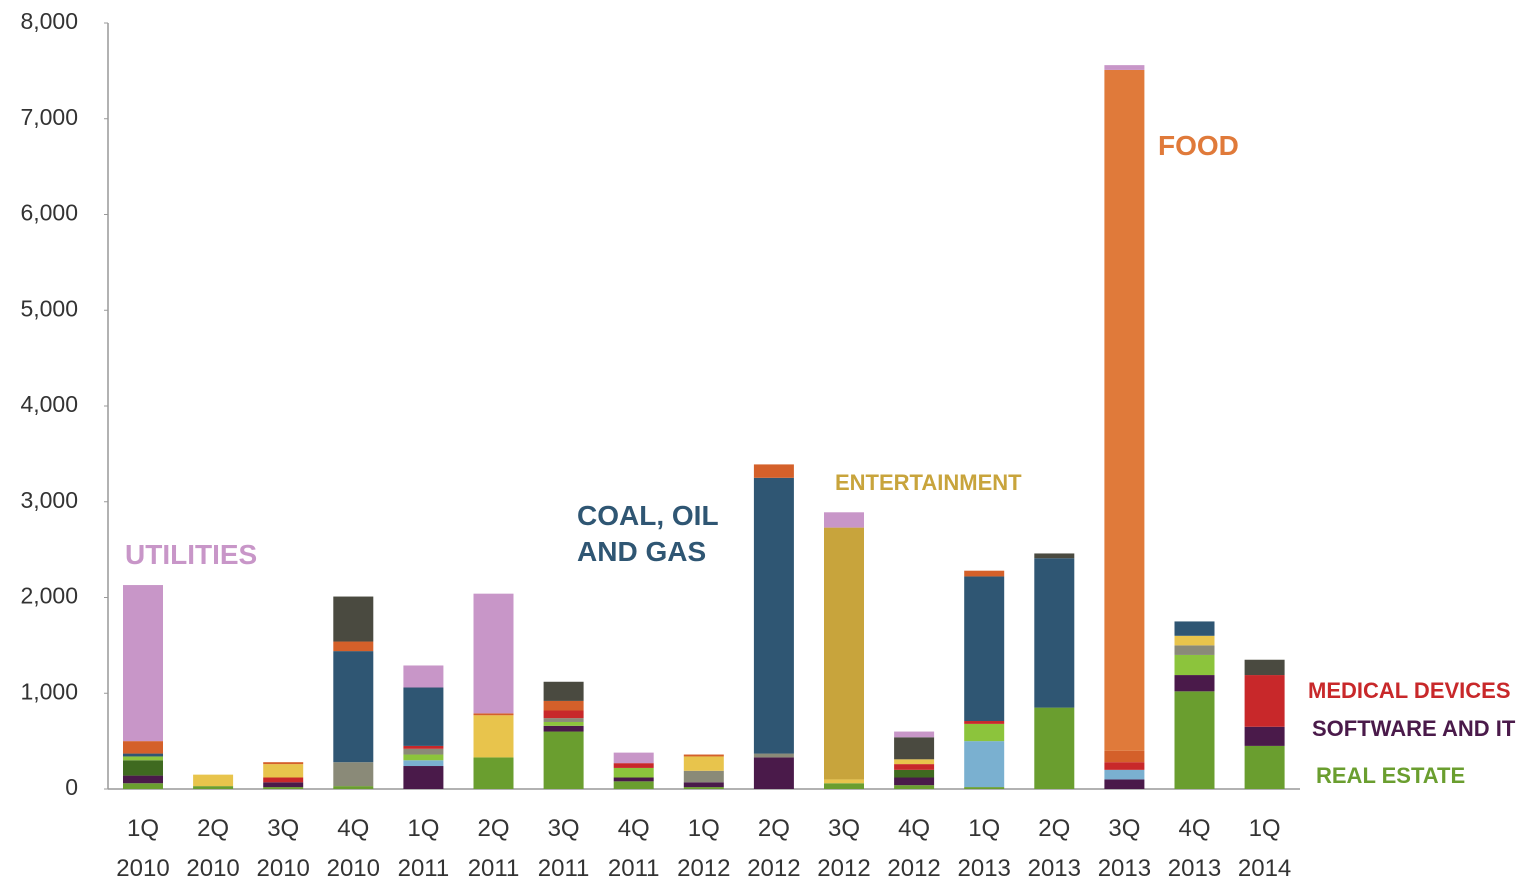 Image resolution: width=1530 pixels, height=883 pixels. Describe the element at coordinates (1414, 728) in the screenshot. I see `series-label: SOFTWARE AND IT` at that location.